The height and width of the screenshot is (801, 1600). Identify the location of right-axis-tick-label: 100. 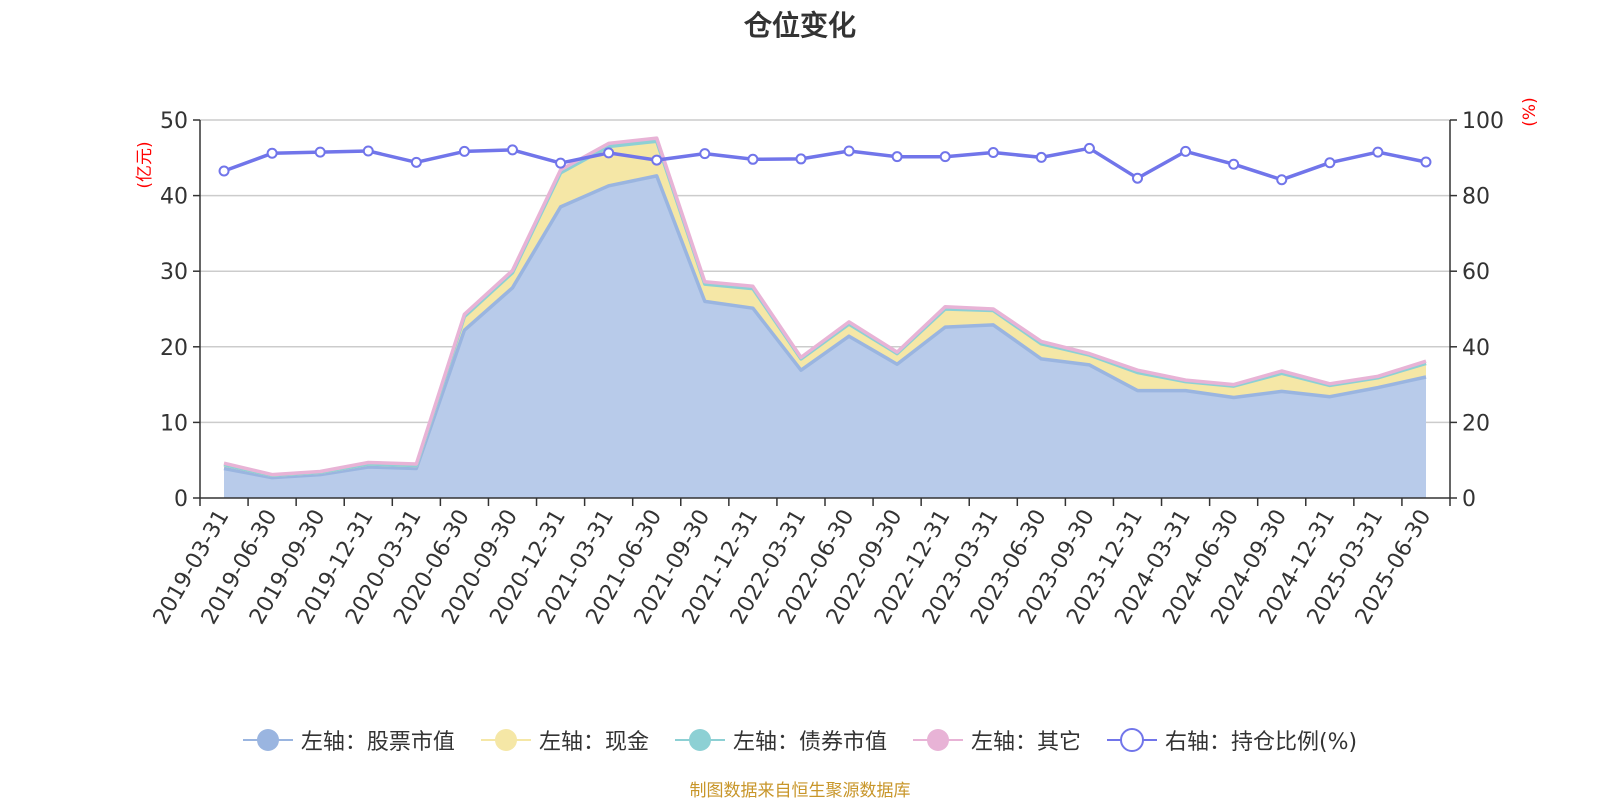
(1483, 121).